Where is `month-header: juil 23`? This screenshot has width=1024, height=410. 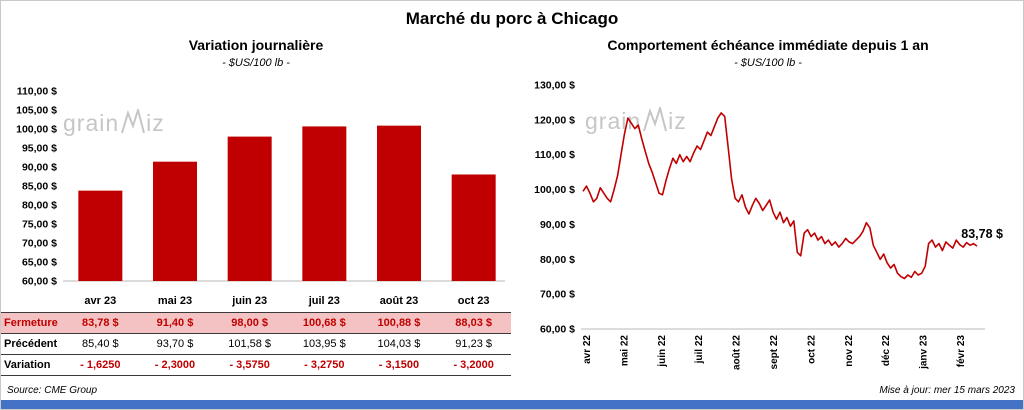
month-header: juil 23 is located at coordinates (324, 302).